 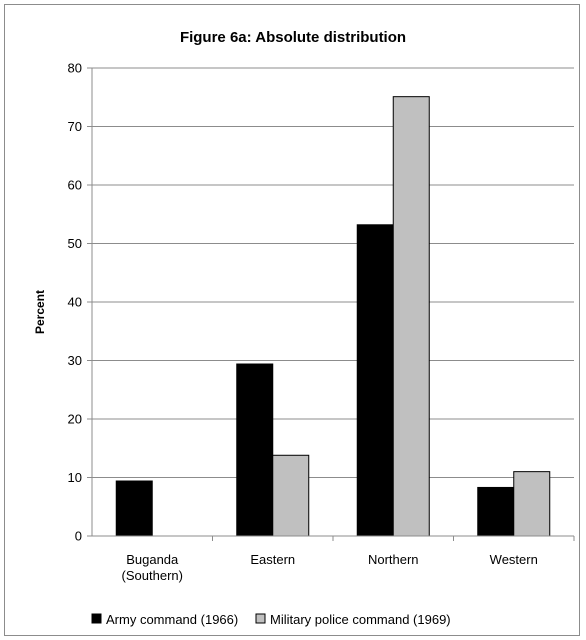 I want to click on y-tick-label: 70, so click(x=75, y=126).